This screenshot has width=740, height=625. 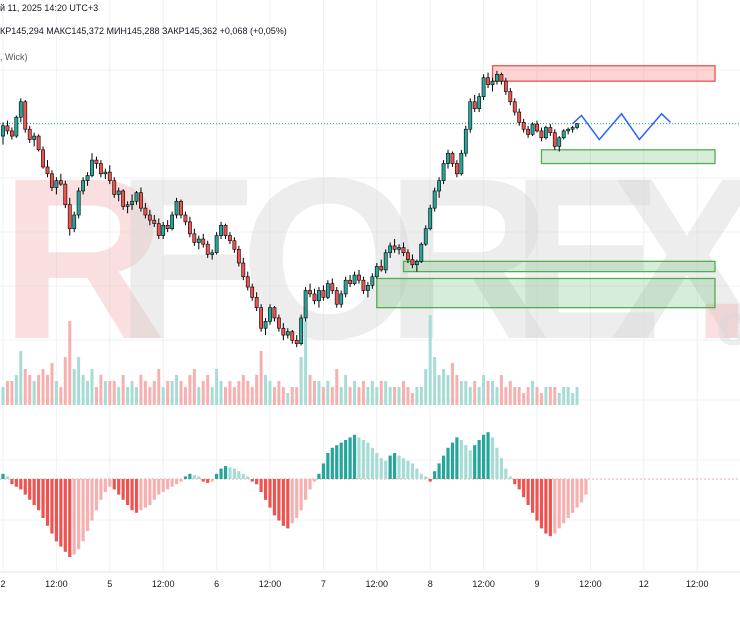 I want to click on header-series-settings: , Wick), so click(x=14, y=57).